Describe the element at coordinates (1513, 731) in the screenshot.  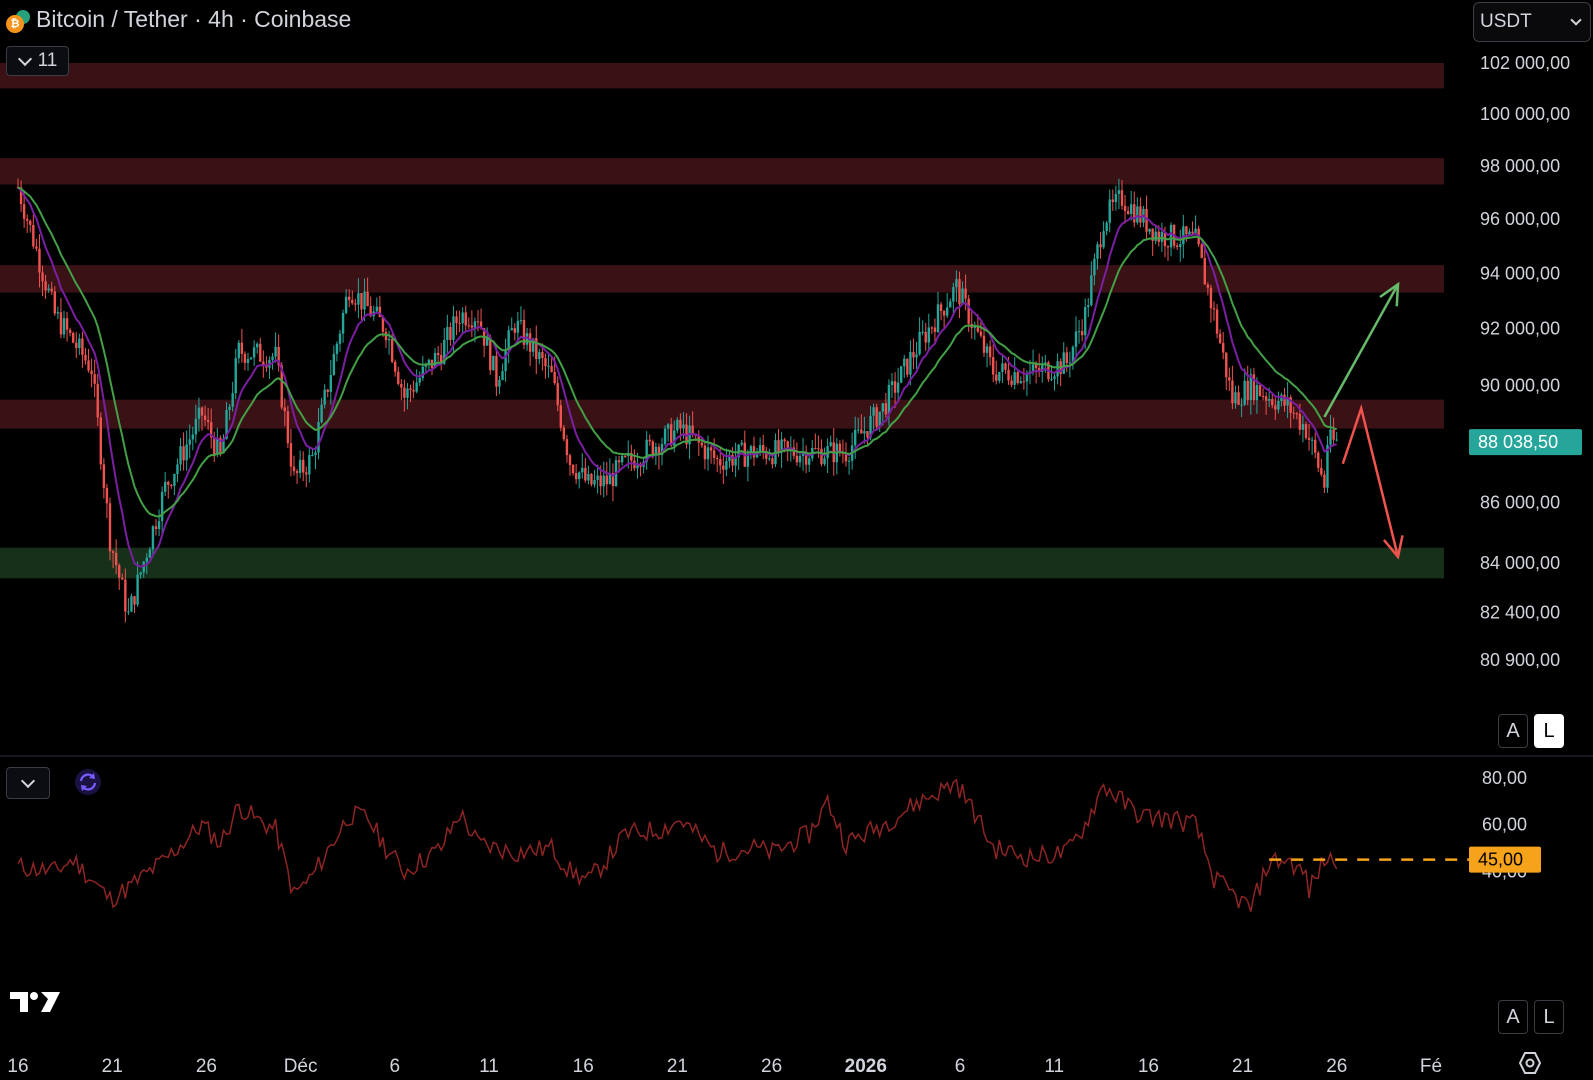
I see `auto-scale-button: A` at that location.